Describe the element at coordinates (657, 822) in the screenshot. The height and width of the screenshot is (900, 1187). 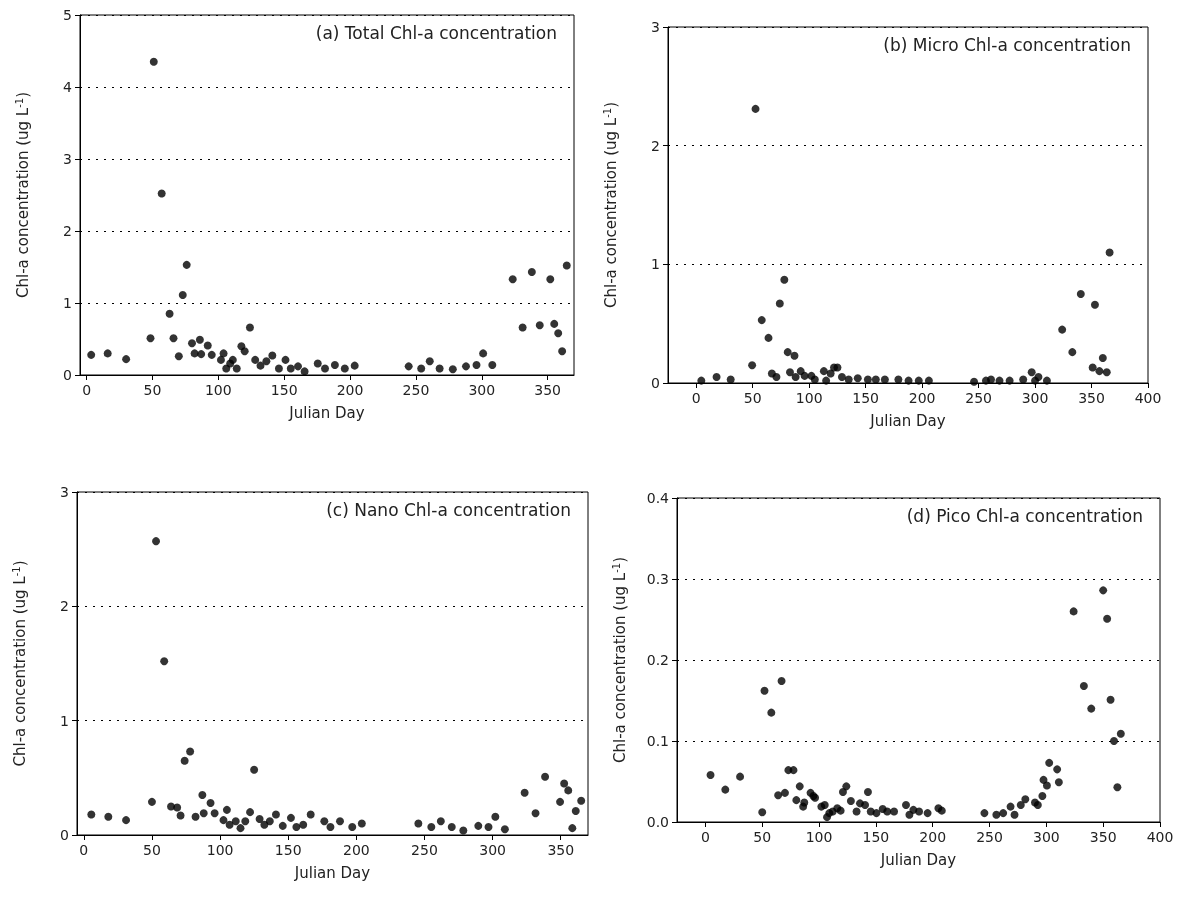
I see `y-tick-label: 0.0` at that location.